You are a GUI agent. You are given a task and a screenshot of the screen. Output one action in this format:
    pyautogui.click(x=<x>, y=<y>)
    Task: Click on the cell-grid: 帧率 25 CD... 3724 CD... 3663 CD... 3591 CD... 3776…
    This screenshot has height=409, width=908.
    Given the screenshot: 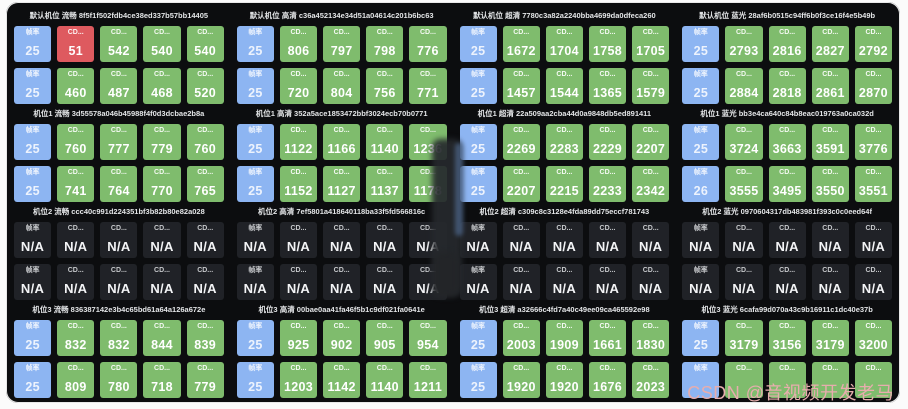 What is the action you would take?
    pyautogui.click(x=787, y=163)
    